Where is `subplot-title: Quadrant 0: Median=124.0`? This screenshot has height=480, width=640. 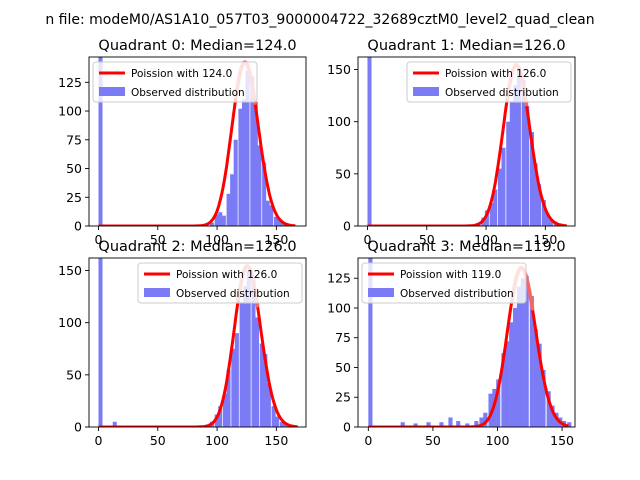
subplot-title: Quadrant 0: Median=124.0 is located at coordinates (197, 46).